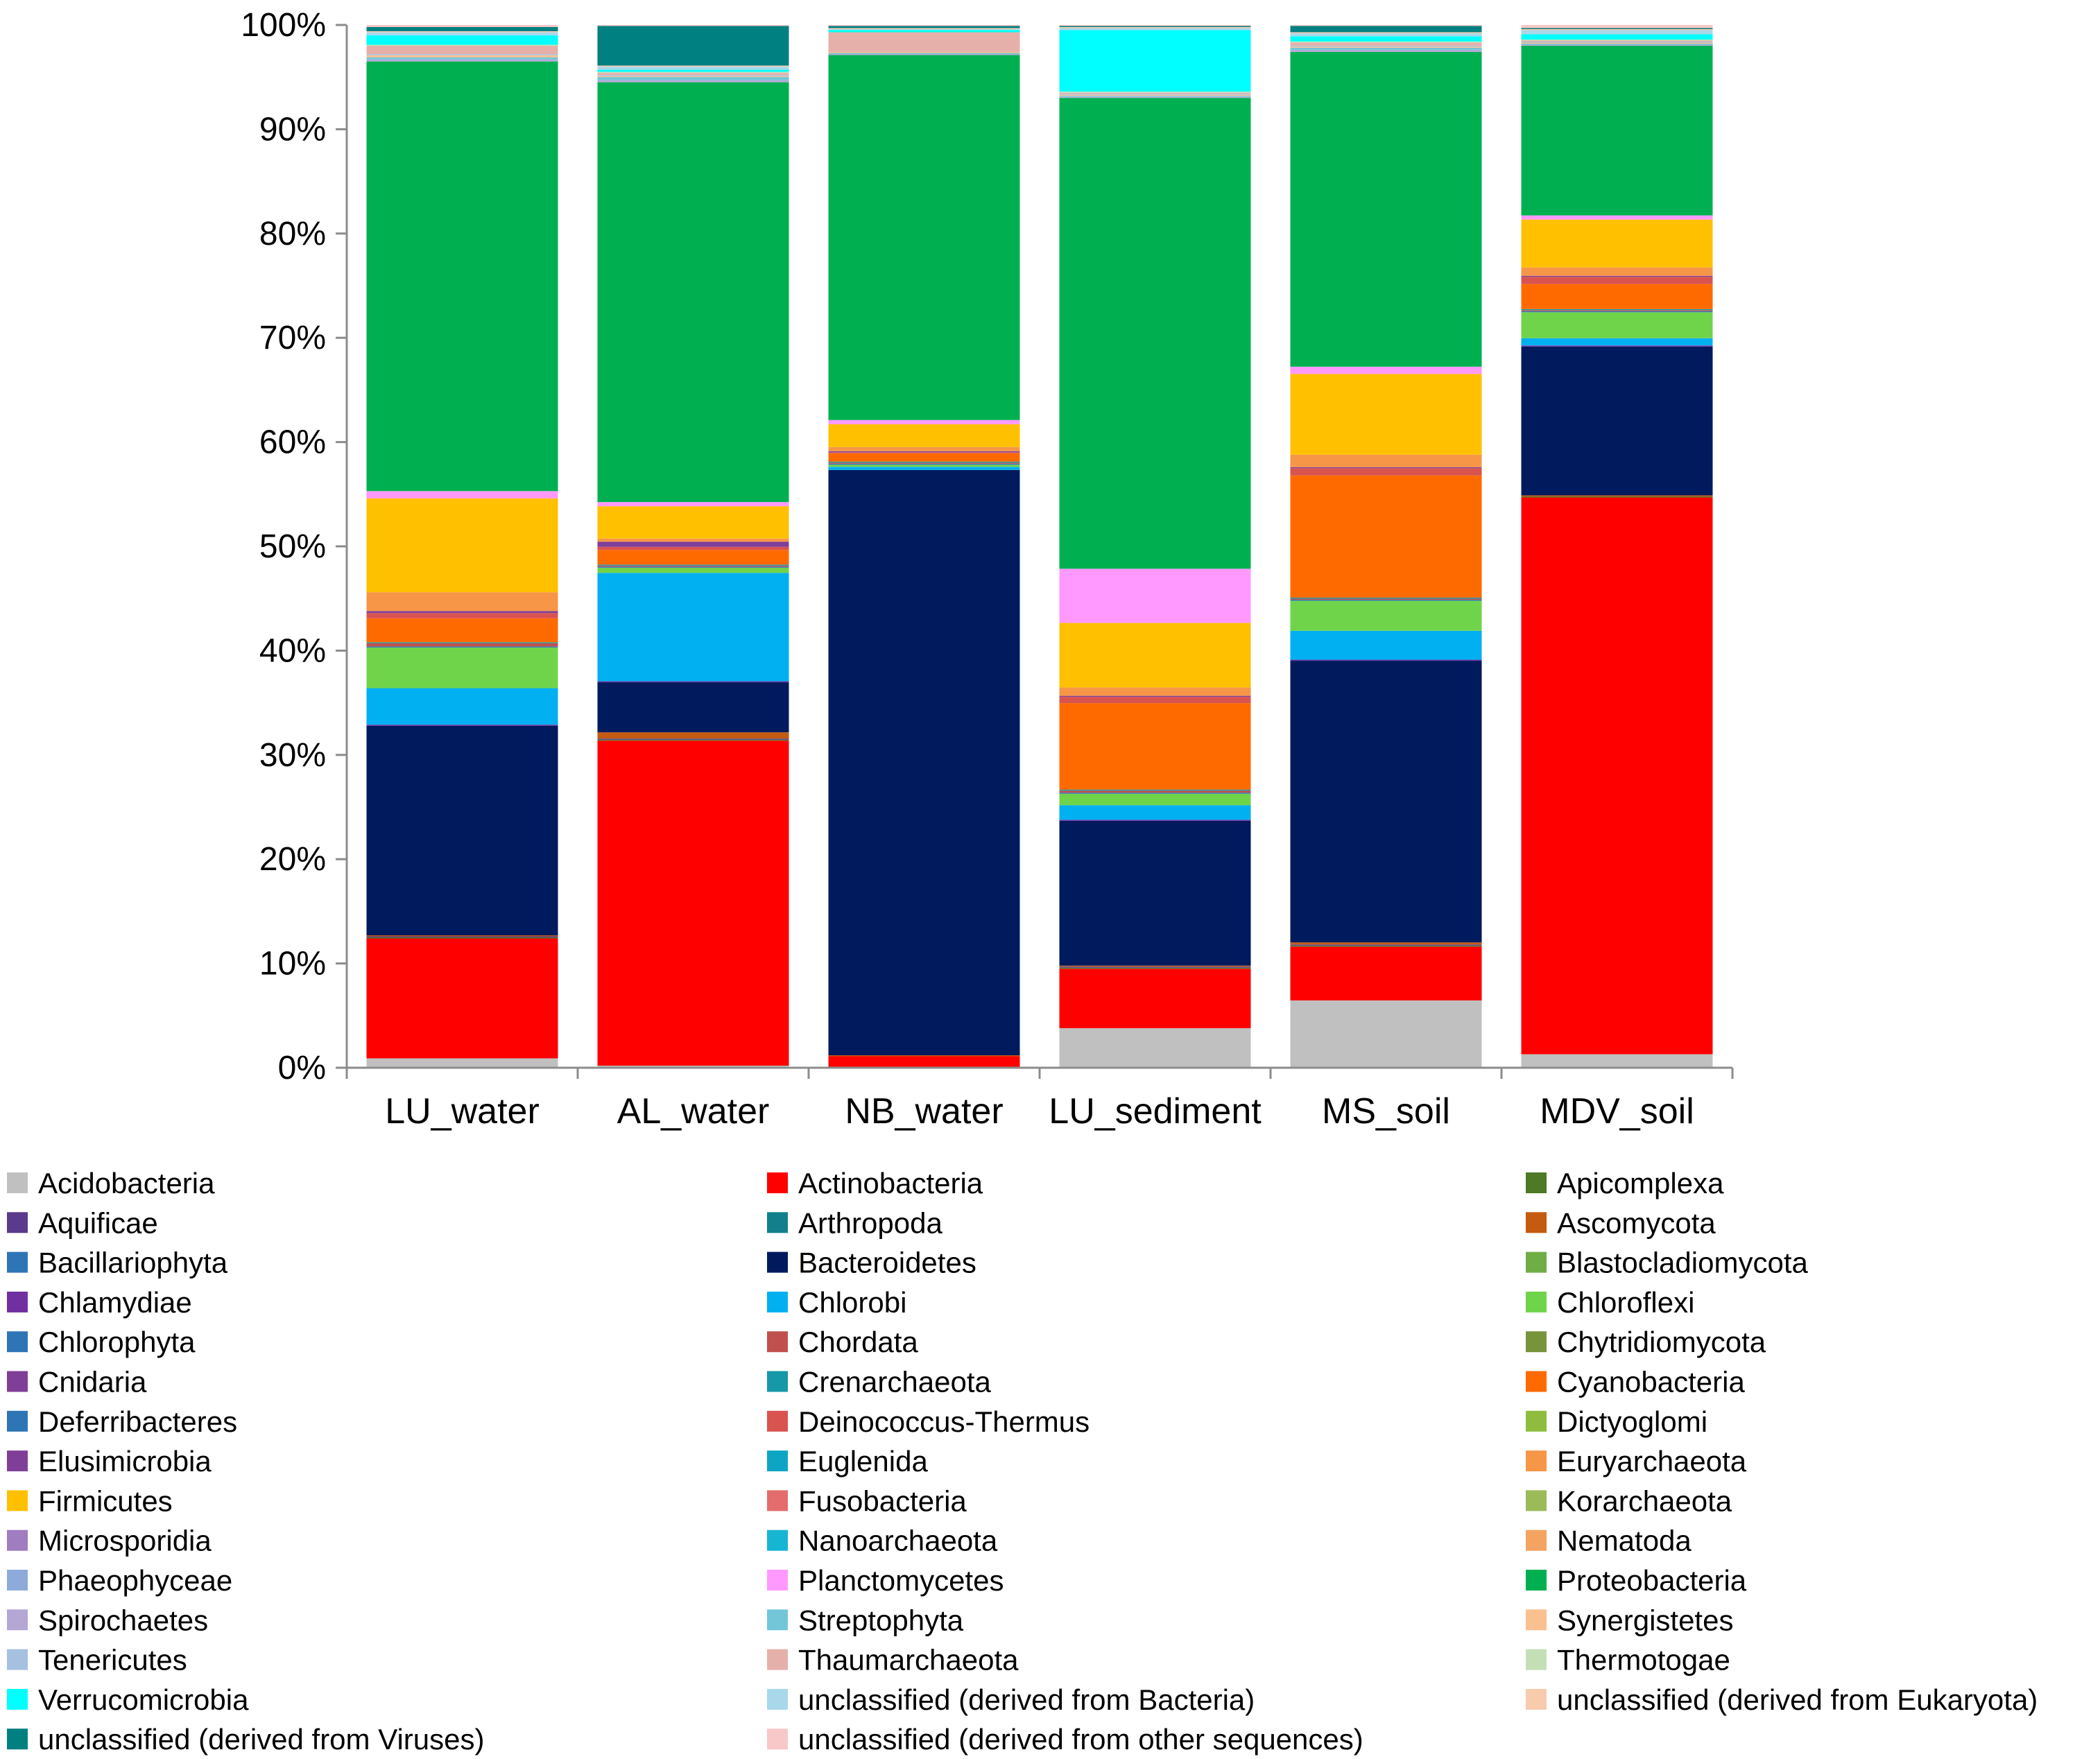 This screenshot has width=2100, height=1759. I want to click on legend-item: Aquificae, so click(82, 1222).